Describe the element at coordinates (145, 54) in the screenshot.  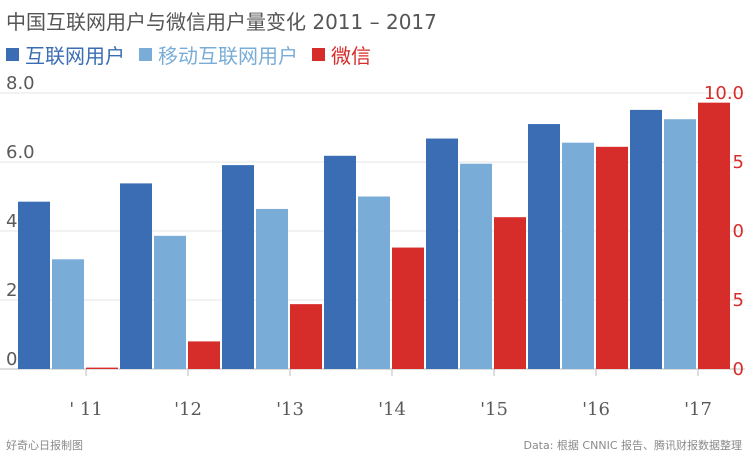
I see `legend-swatch-mobile-users` at that location.